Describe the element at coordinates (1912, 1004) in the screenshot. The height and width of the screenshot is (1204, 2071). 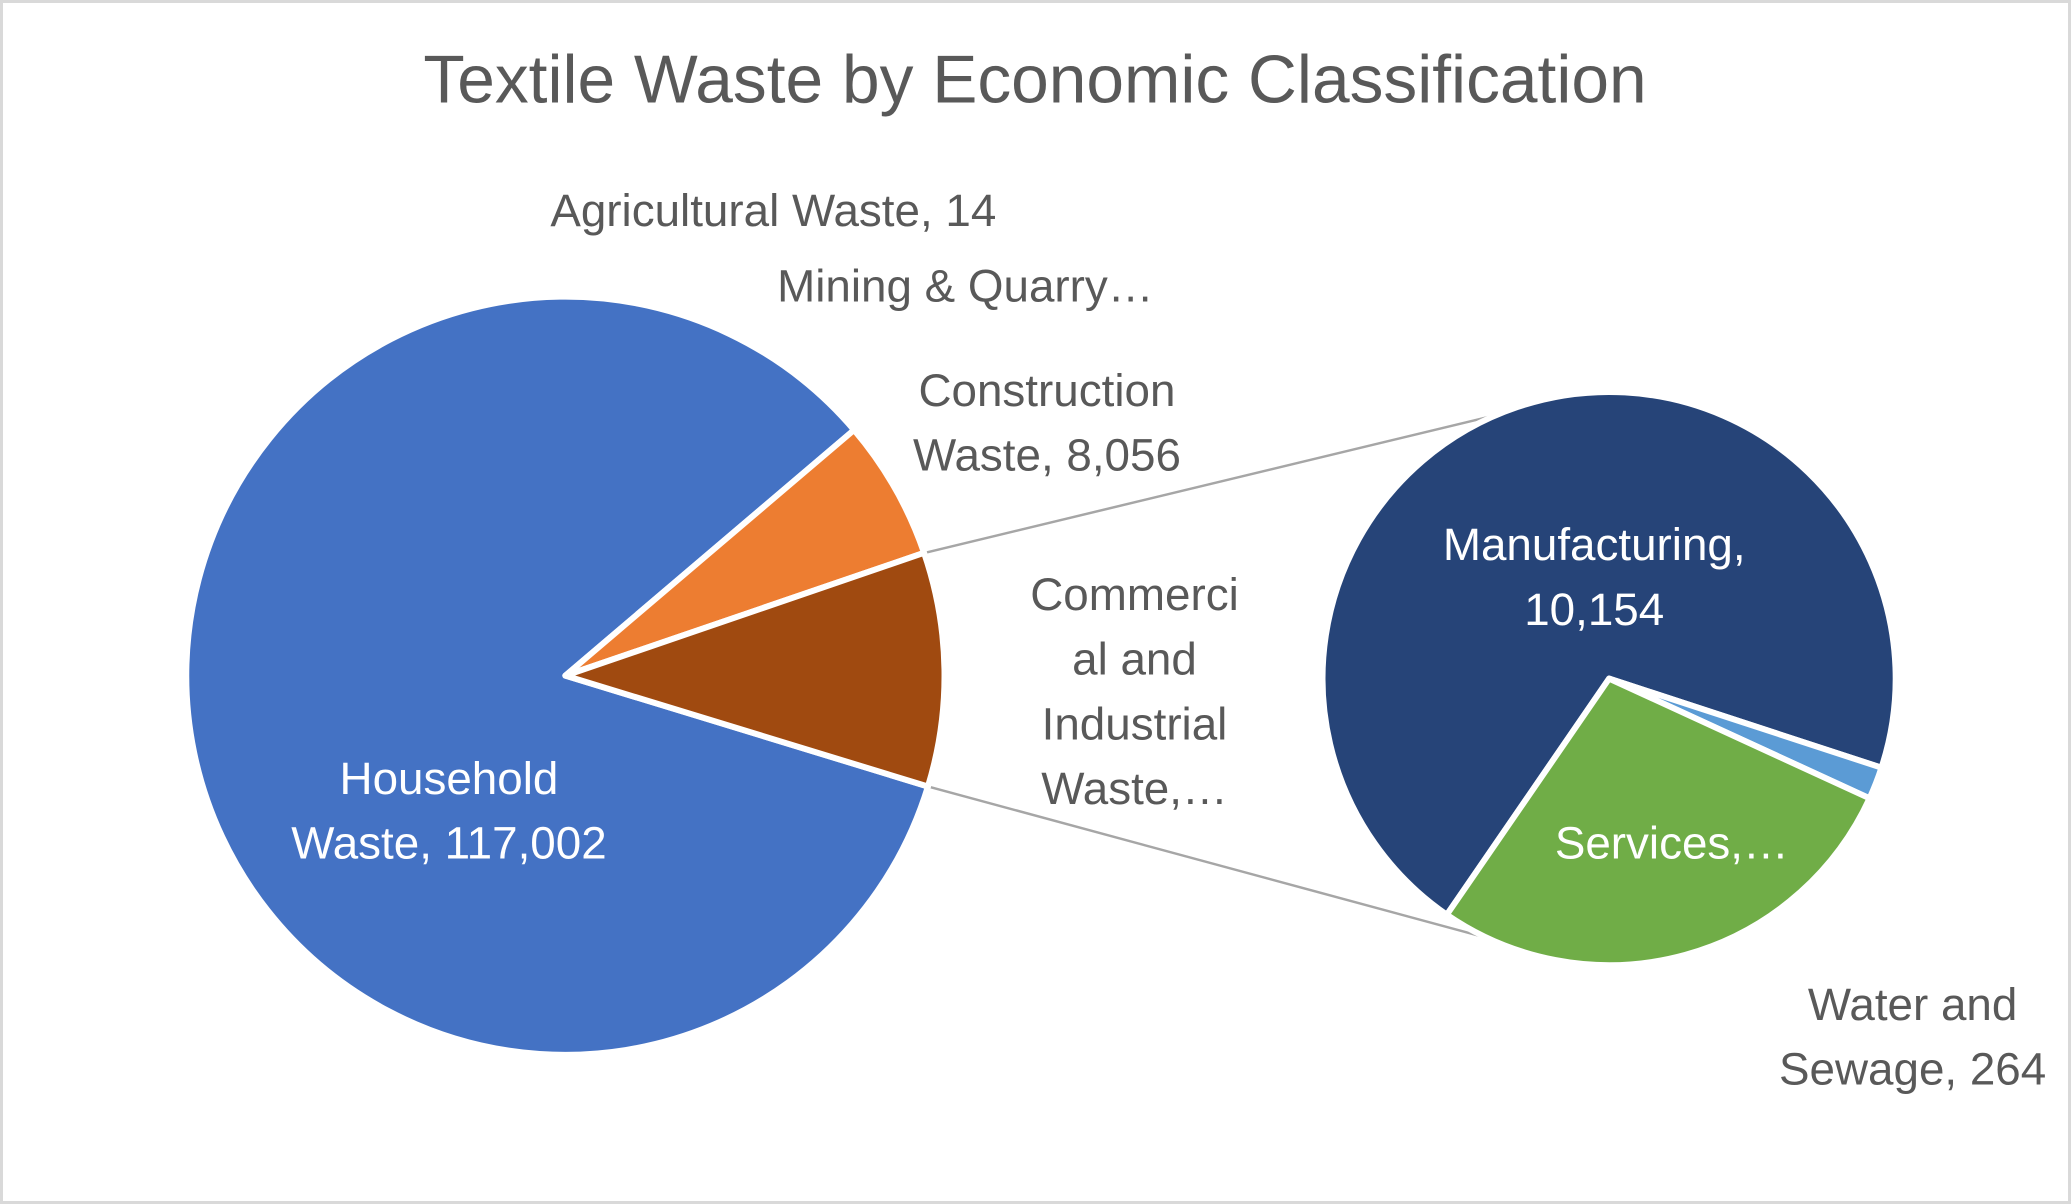
I see `label-line: Water and` at that location.